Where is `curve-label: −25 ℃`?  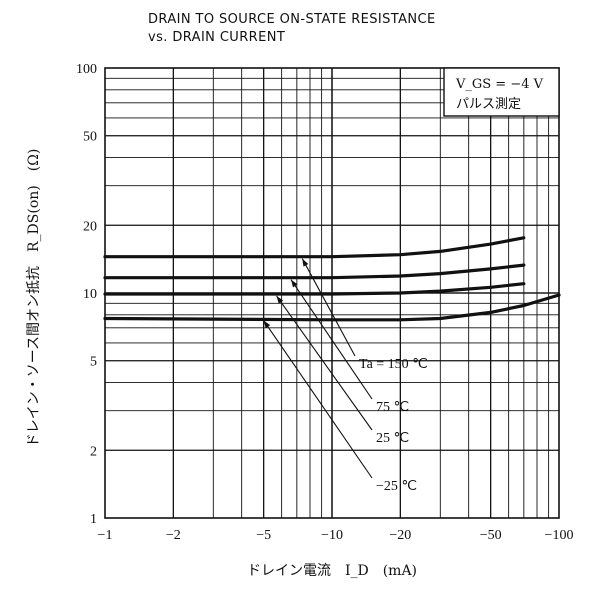 curve-label: −25 ℃ is located at coordinates (396, 486).